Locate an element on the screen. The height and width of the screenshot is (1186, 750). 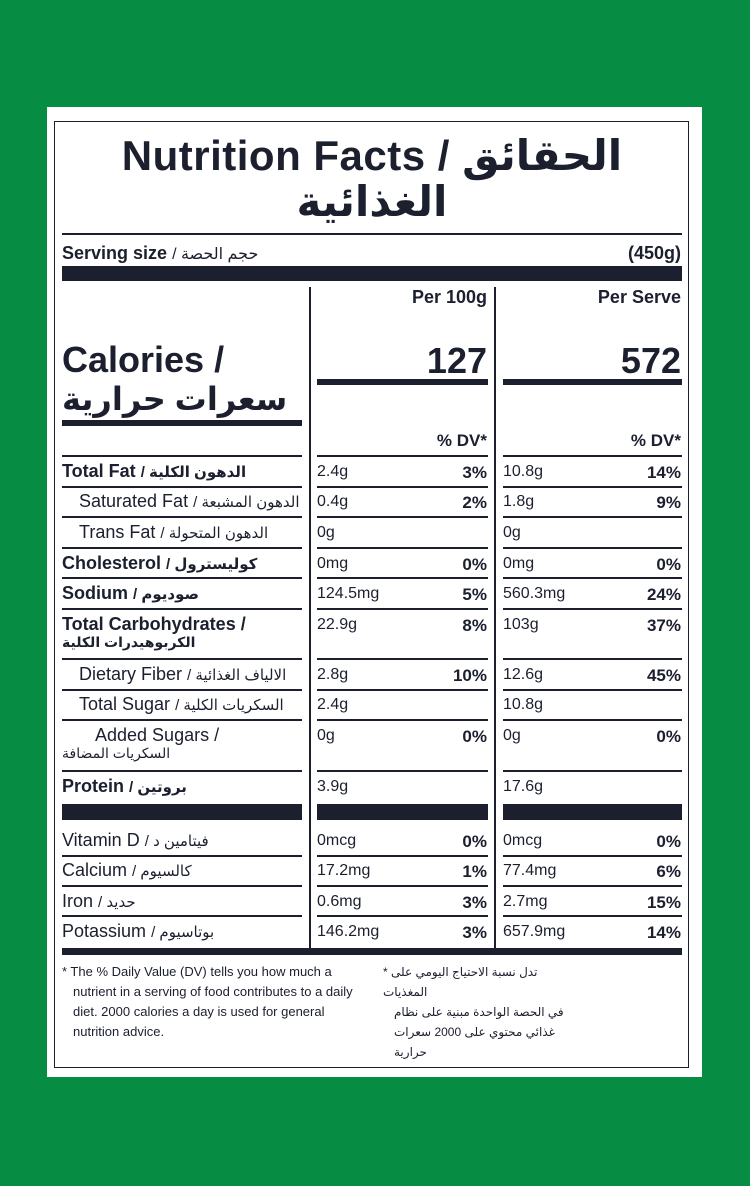
vitamins-bar-label is located at coordinates (182, 812).